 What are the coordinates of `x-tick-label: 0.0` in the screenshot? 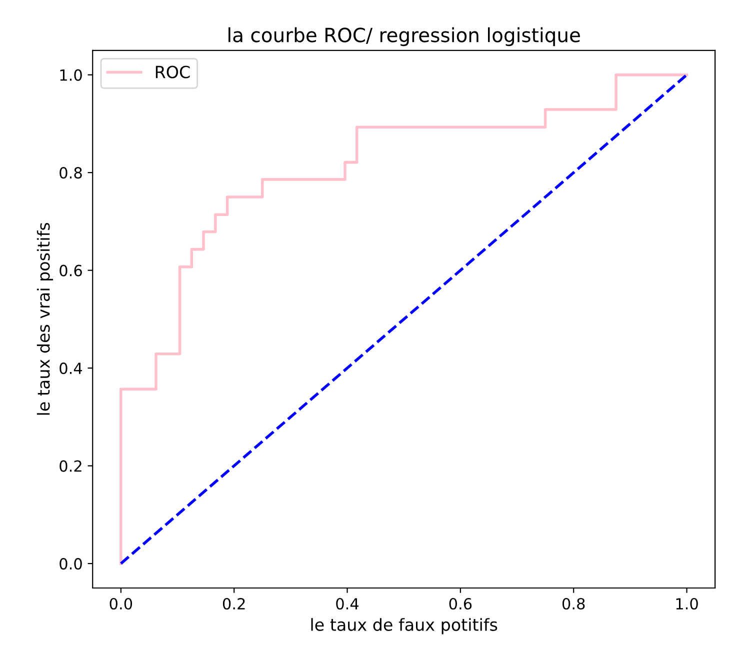 It's located at (121, 604).